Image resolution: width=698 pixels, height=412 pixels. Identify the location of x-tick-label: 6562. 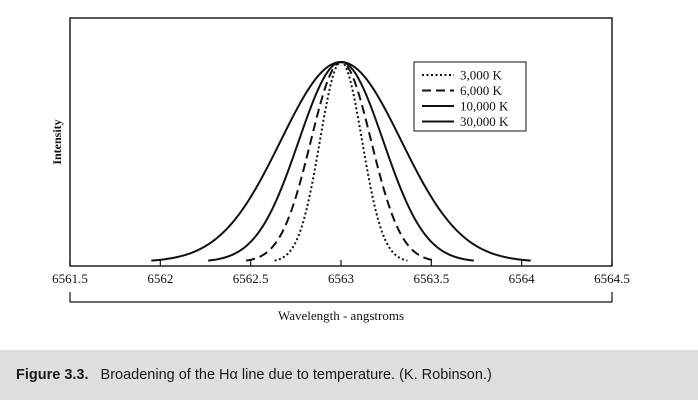
(160, 278).